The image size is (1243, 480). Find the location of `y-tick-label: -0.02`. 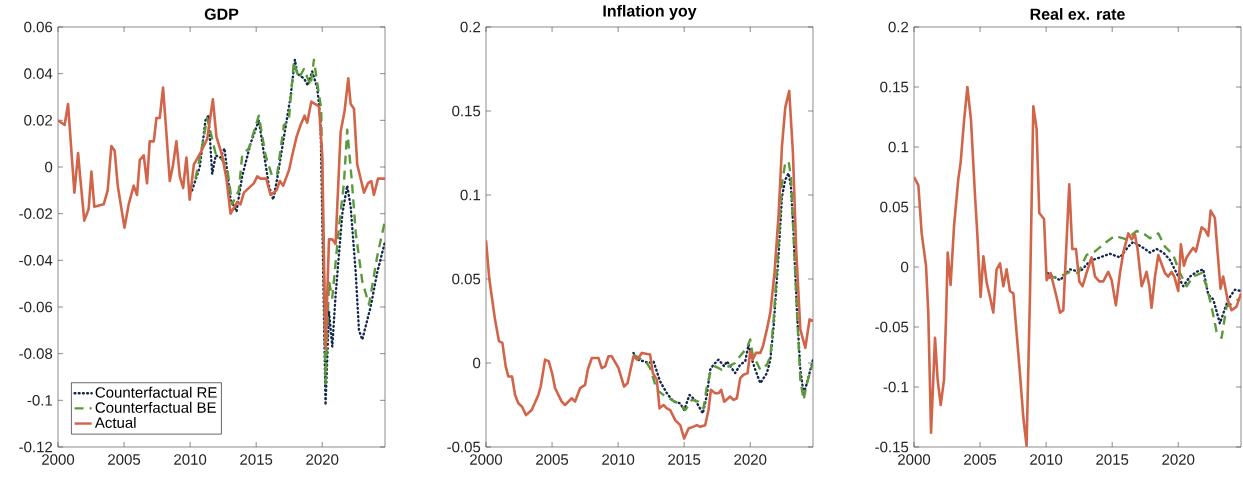

y-tick-label: -0.02 is located at coordinates (36, 213).